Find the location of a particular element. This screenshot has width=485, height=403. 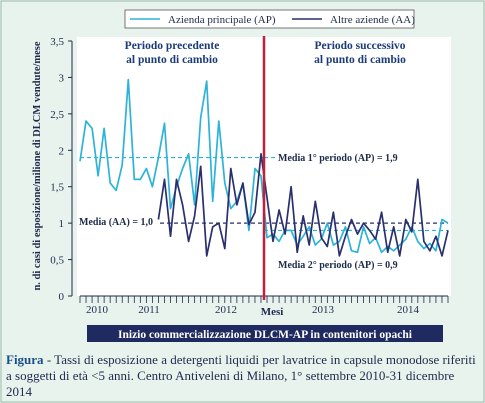

annotation-media-ap1: Media 1° periodo (AP) = 1,9 is located at coordinates (338, 158).